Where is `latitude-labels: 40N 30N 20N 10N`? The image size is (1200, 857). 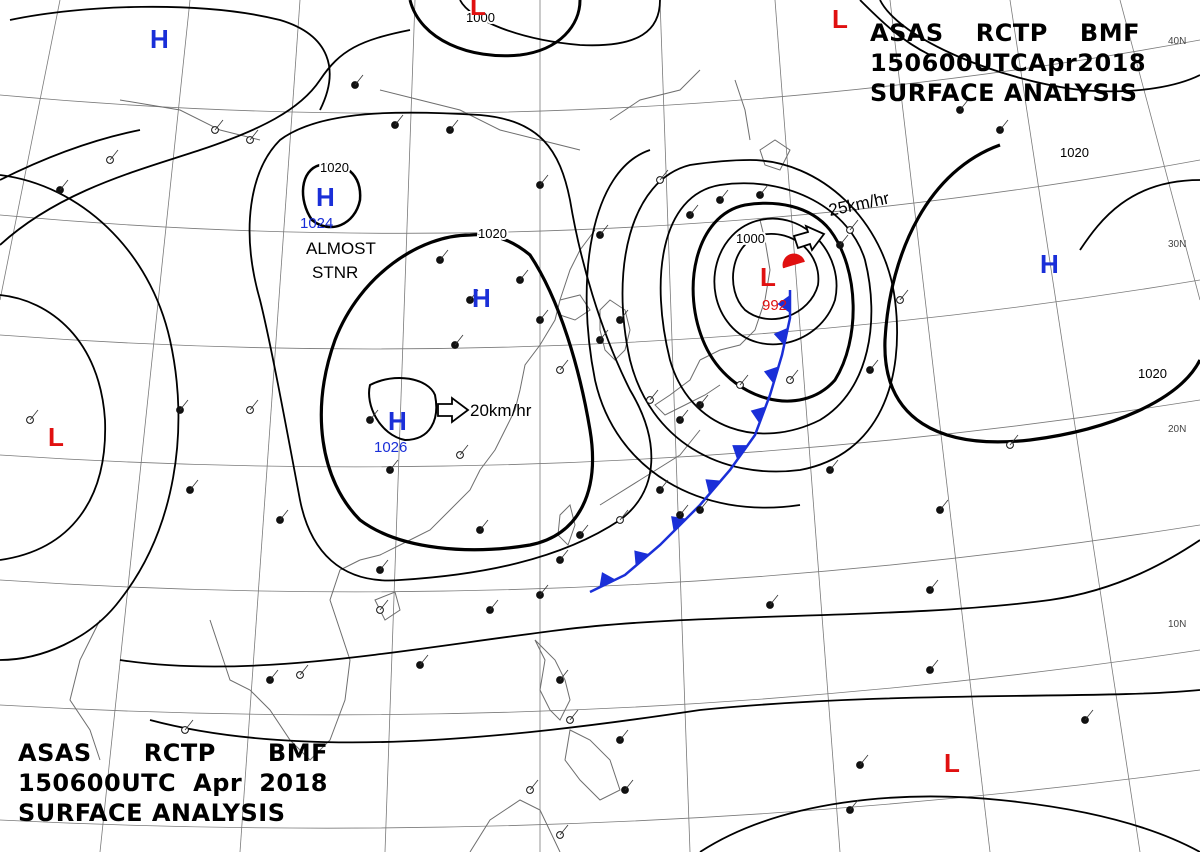 latitude-labels: 40N 30N 20N 10N is located at coordinates (1177, 333).